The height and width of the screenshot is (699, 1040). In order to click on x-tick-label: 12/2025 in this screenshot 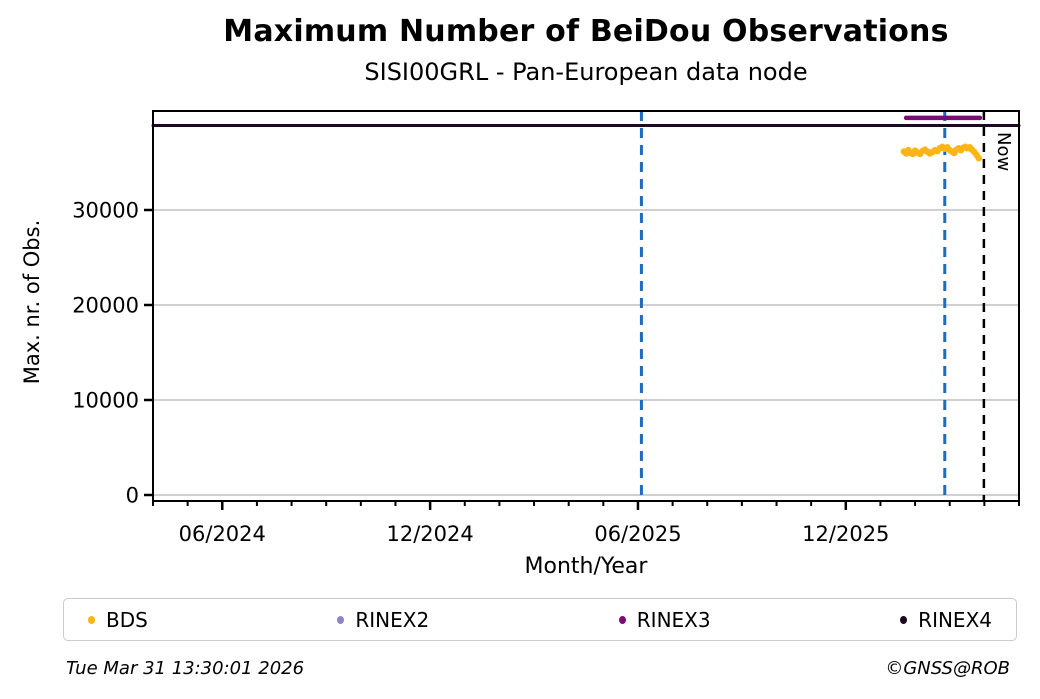, I will do `click(845, 534)`.